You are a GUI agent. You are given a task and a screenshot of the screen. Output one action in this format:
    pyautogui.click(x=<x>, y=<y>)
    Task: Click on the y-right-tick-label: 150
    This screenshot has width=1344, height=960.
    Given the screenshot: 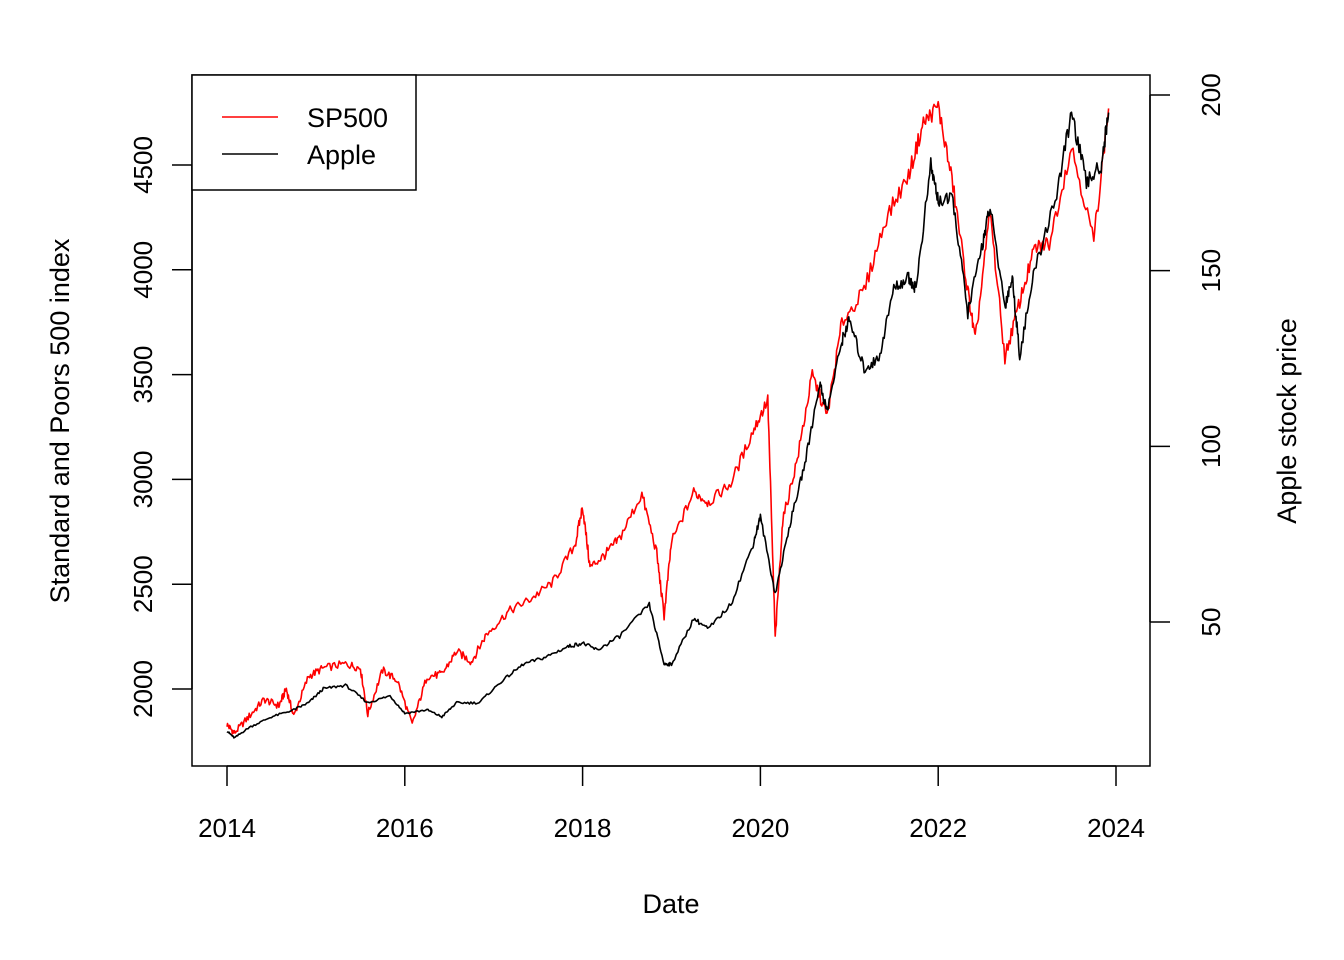 What is the action you would take?
    pyautogui.click(x=1211, y=270)
    